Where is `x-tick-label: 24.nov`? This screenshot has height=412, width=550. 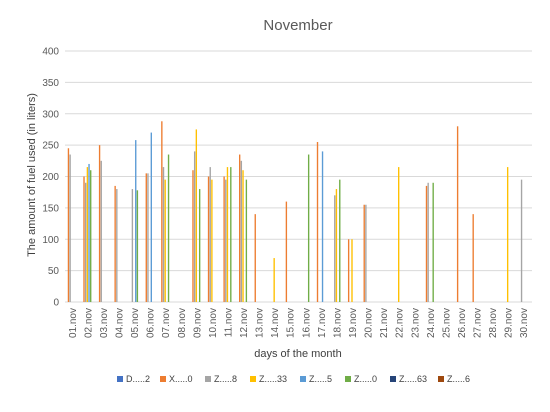
x-tick-label: 24.nov is located at coordinates (431, 323).